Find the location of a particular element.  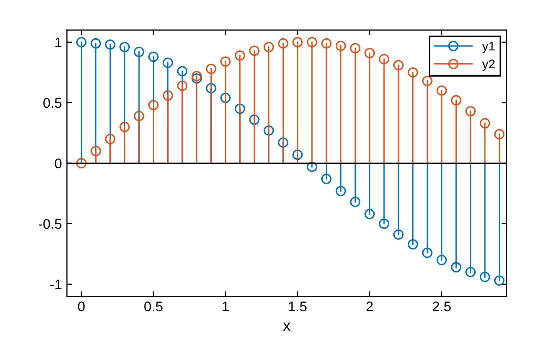

legend-label: y1 is located at coordinates (488, 48).